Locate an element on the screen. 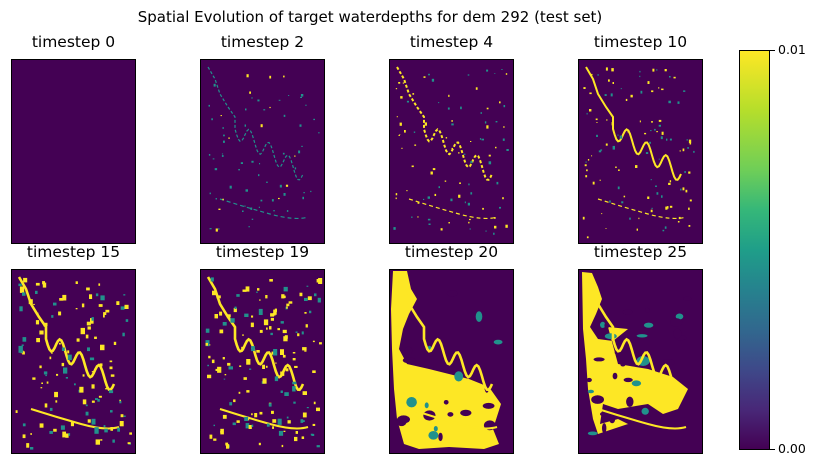  heatmap-background is located at coordinates (73, 151).